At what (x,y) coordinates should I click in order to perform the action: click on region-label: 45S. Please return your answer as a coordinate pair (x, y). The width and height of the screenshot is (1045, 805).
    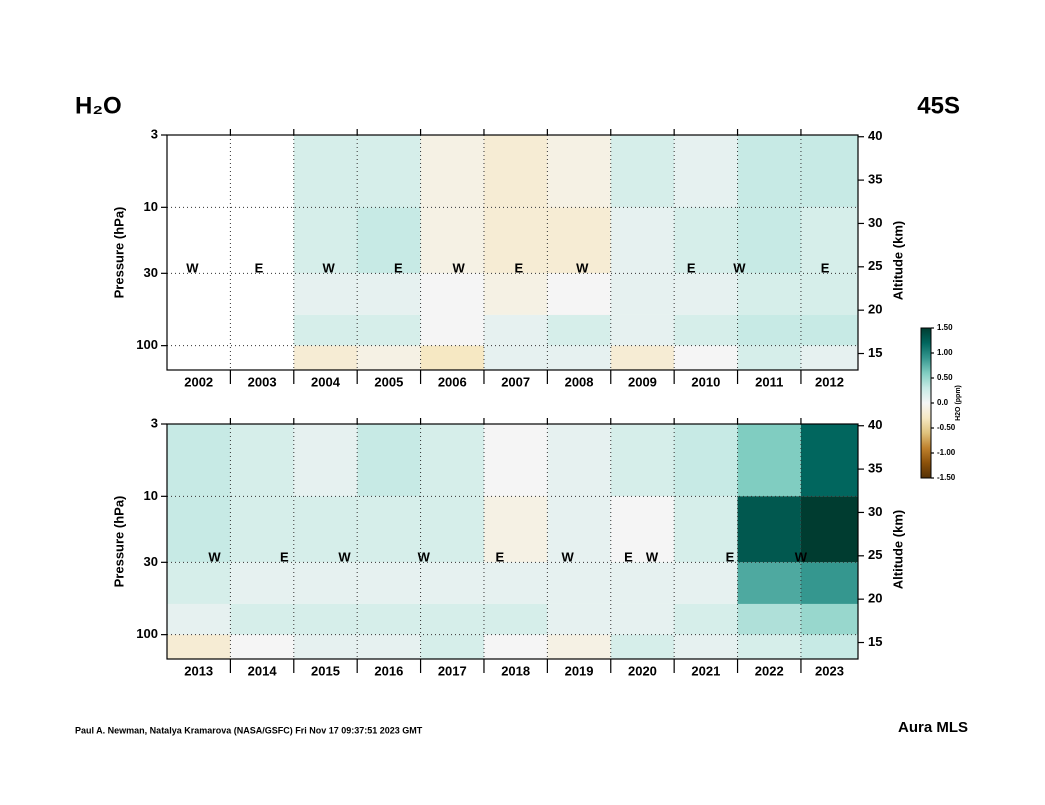
    Looking at the image, I should click on (938, 105).